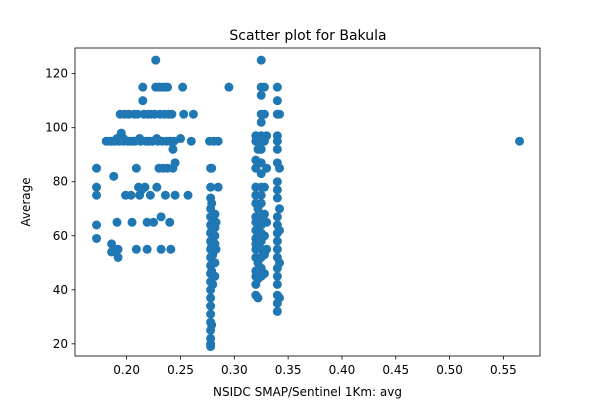 This screenshot has width=600, height=400. Describe the element at coordinates (395, 370) in the screenshot. I see `x-tick-label: 0.45` at that location.